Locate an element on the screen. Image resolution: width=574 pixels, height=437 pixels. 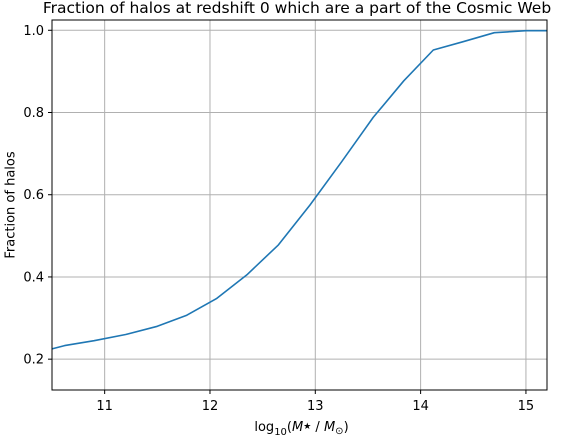
x-tick-label: 11 is located at coordinates (104, 406).